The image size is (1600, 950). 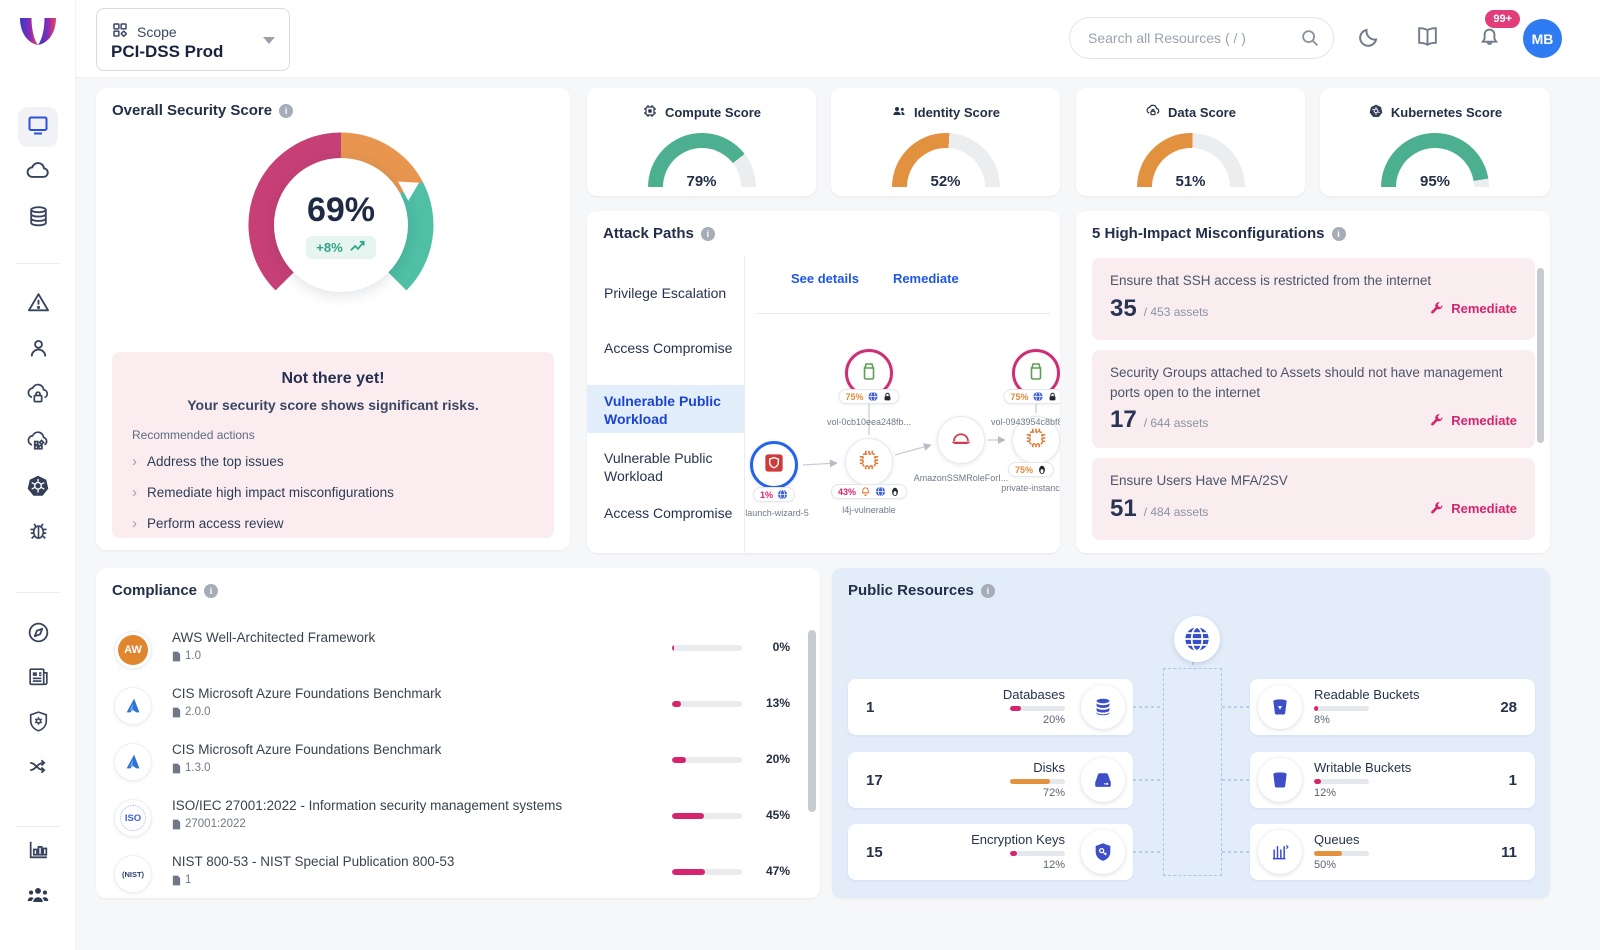 What do you see at coordinates (38, 351) in the screenshot?
I see `sidebar-item-identity` at bounding box center [38, 351].